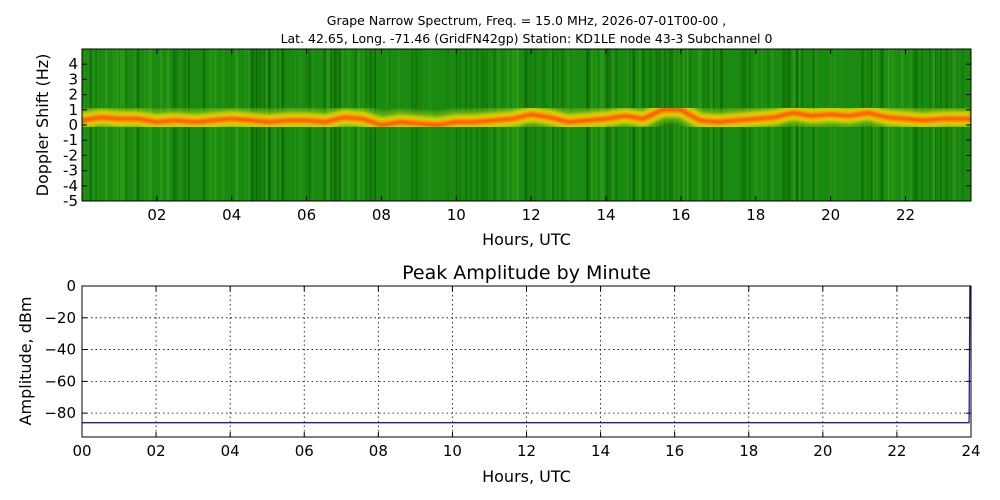 The image size is (1000, 500). What do you see at coordinates (970, 451) in the screenshot?
I see `x-tick-label: 24` at bounding box center [970, 451].